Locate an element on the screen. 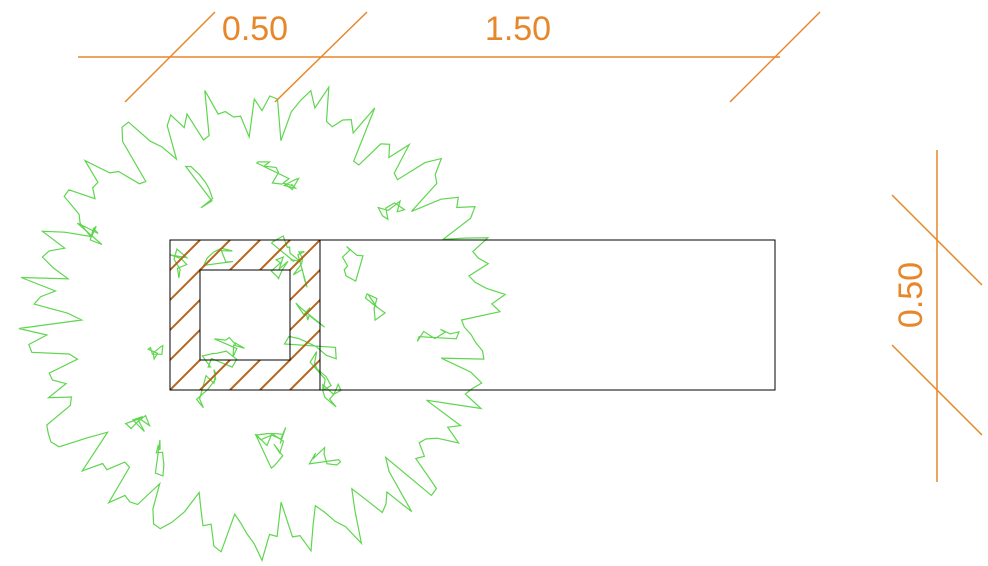 This screenshot has height=566, width=988. hatching is located at coordinates (335, 315).